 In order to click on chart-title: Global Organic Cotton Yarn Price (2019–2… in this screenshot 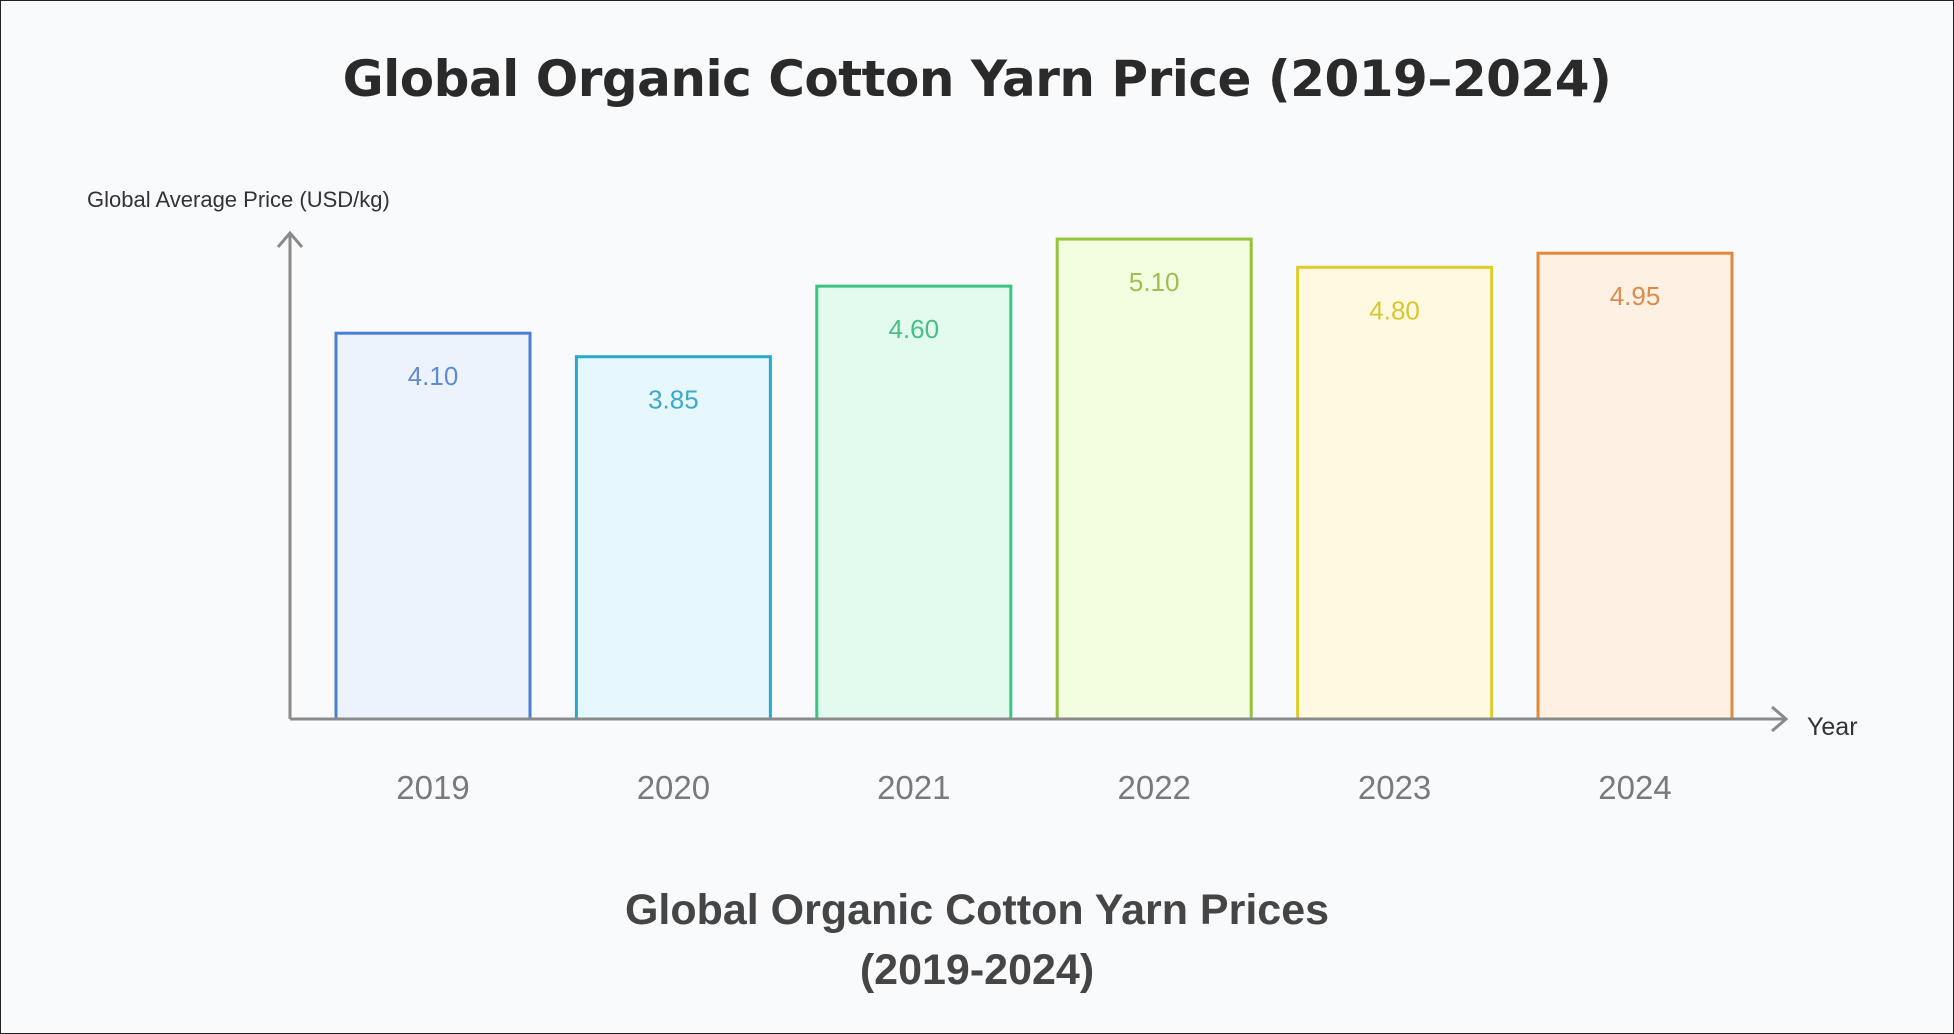, I will do `click(977, 79)`.